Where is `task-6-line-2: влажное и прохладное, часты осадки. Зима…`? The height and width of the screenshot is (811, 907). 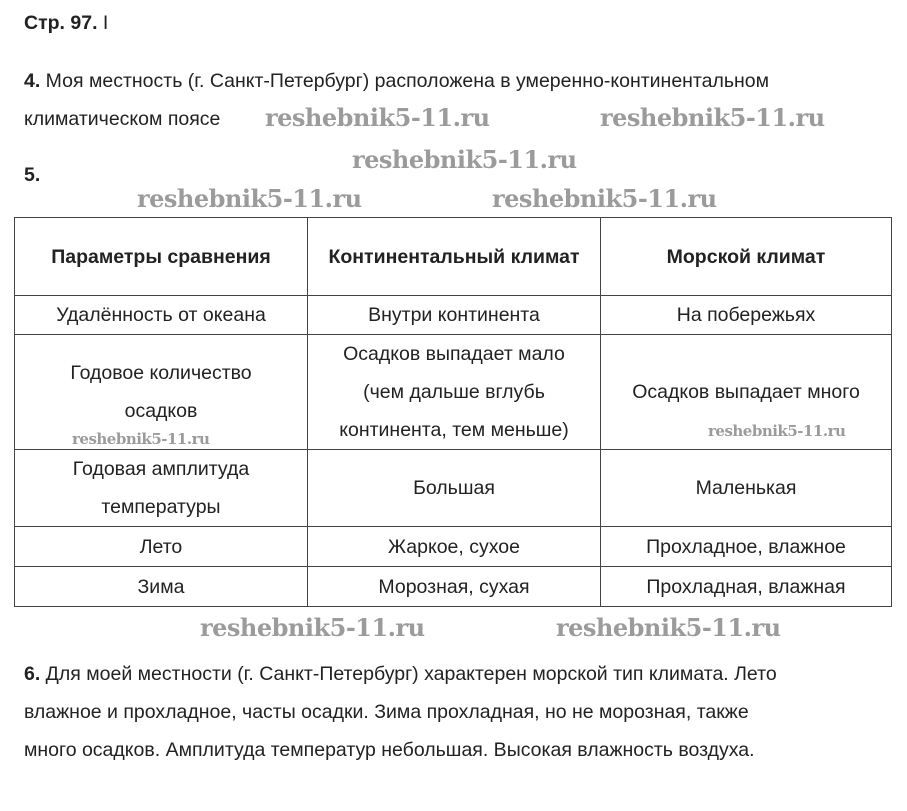 task-6-line-2: влажное и прохладное, часты осадки. Зима… is located at coordinates (386, 712).